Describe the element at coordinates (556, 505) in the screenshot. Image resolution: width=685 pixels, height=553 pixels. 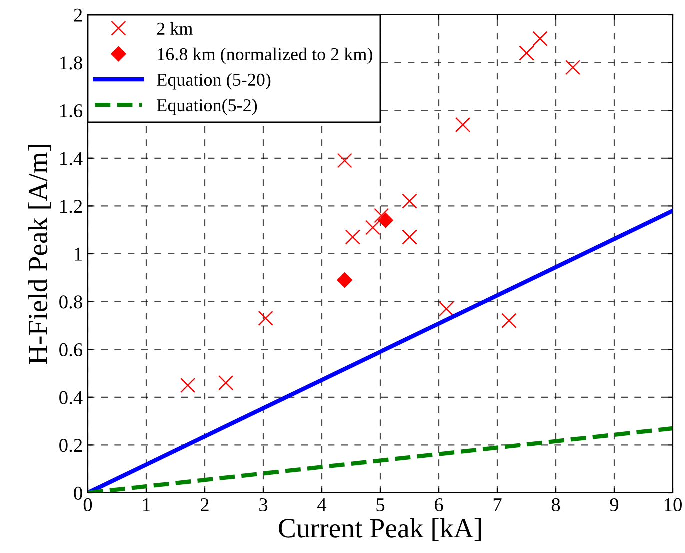
I see `x-tick-label: 8` at that location.